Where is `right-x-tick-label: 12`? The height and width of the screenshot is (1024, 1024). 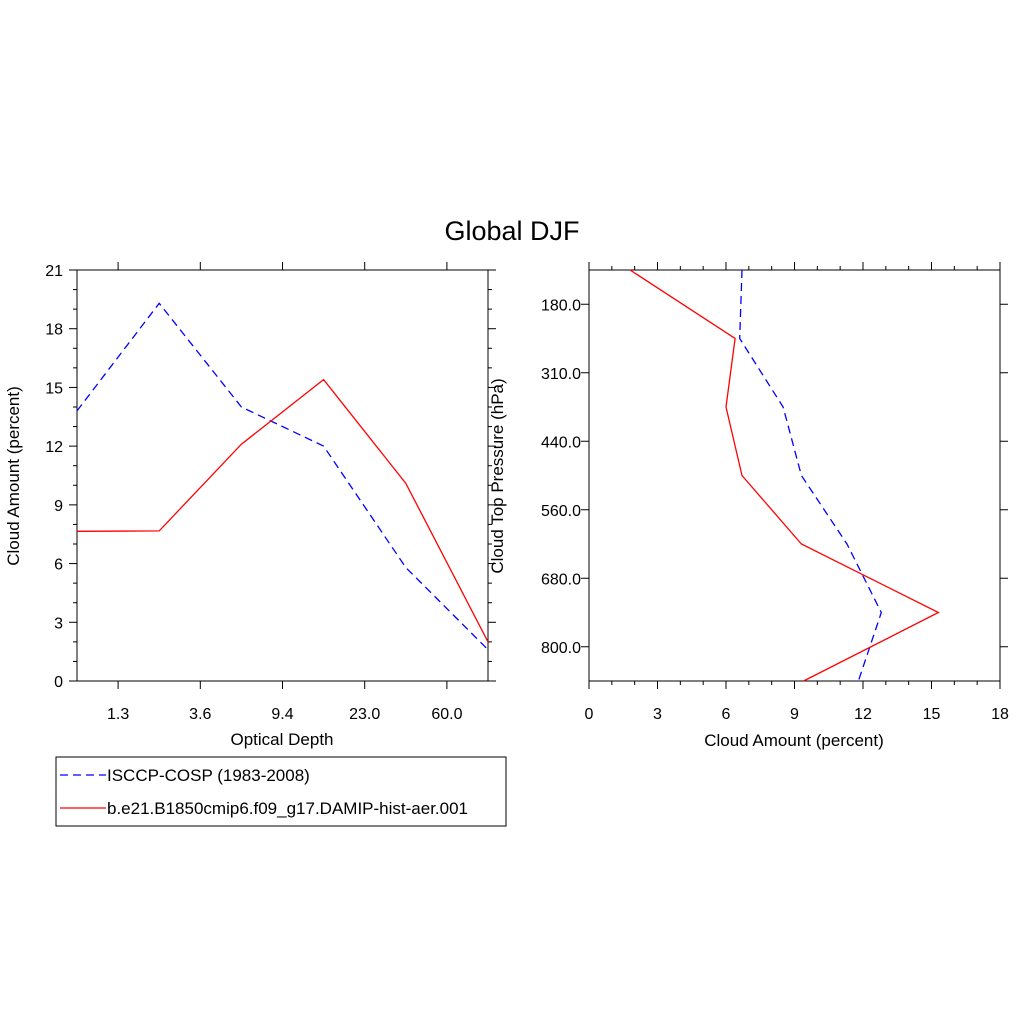
right-x-tick-label: 12 is located at coordinates (863, 714).